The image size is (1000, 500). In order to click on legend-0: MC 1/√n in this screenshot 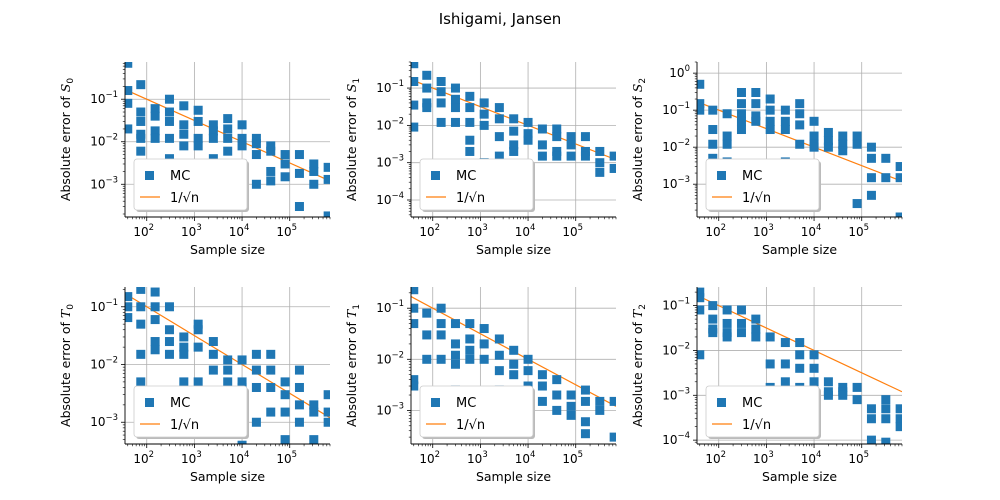, I will do `click(191, 185)`.